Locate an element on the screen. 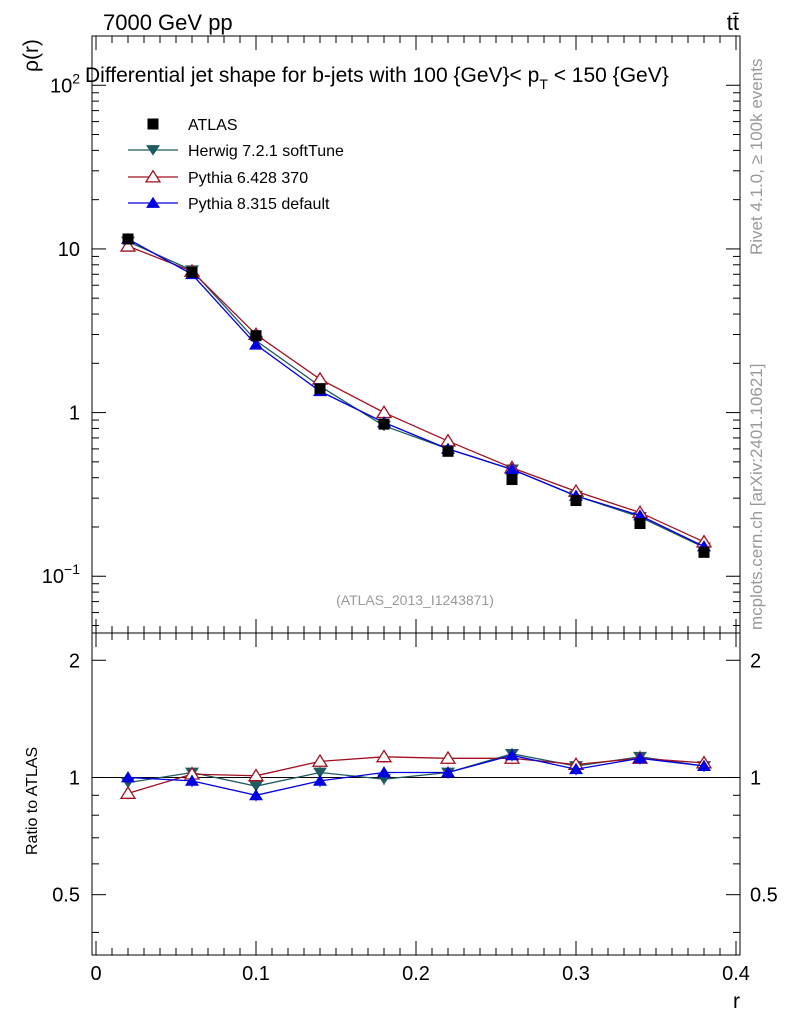 The image size is (786, 1024). legend-item: Pythia 6.428 370 is located at coordinates (218, 178).